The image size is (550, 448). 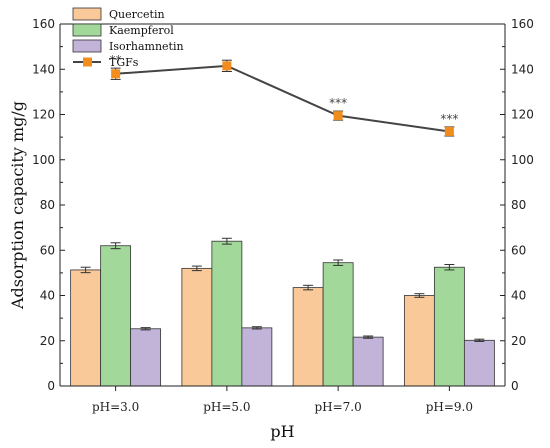 What do you see at coordinates (518, 341) in the screenshot?
I see `y-tick-right-label: 20` at bounding box center [518, 341].